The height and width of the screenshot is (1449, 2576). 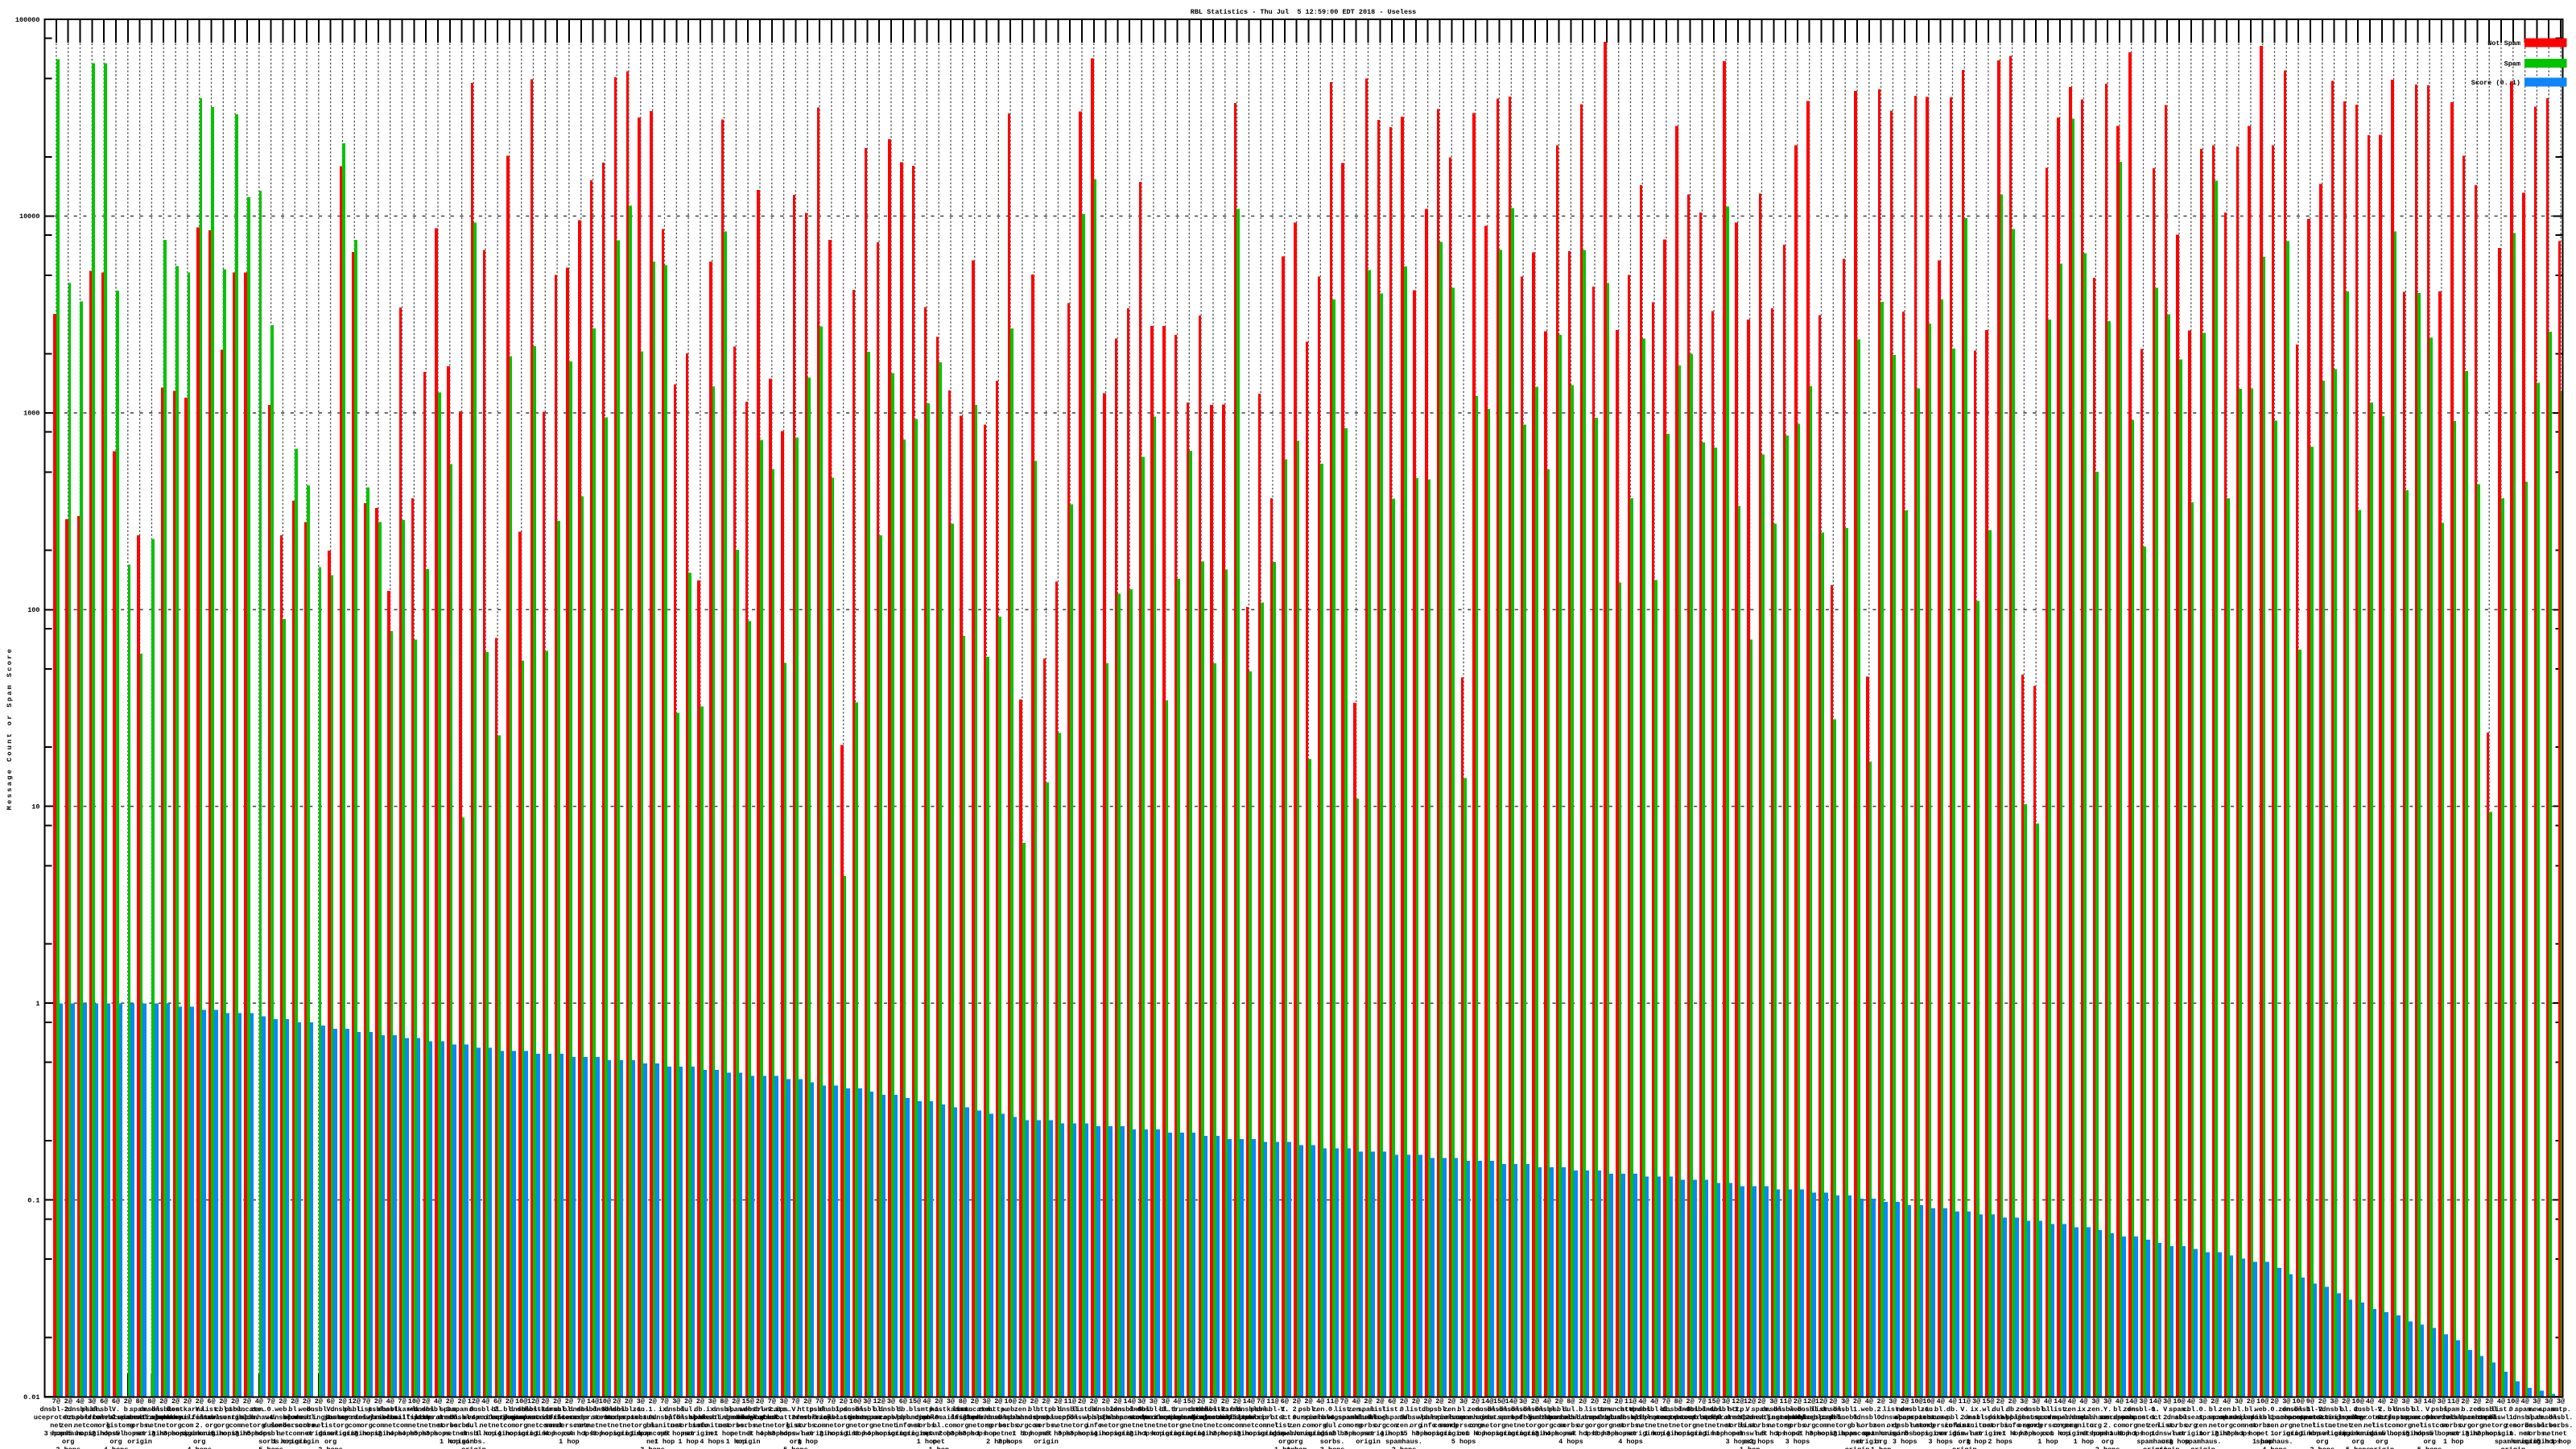 I want to click on svg-text: 100000, so click(x=27, y=20).